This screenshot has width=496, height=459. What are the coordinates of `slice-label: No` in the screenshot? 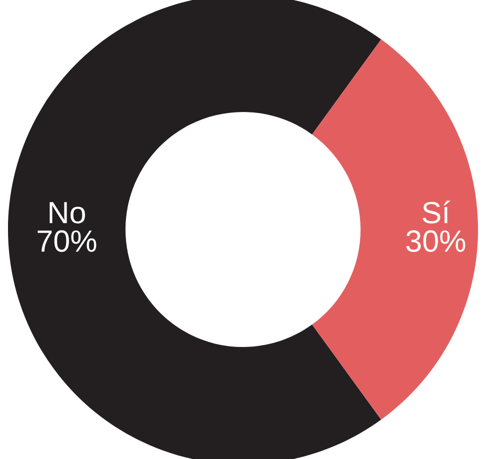 It's located at (67, 213).